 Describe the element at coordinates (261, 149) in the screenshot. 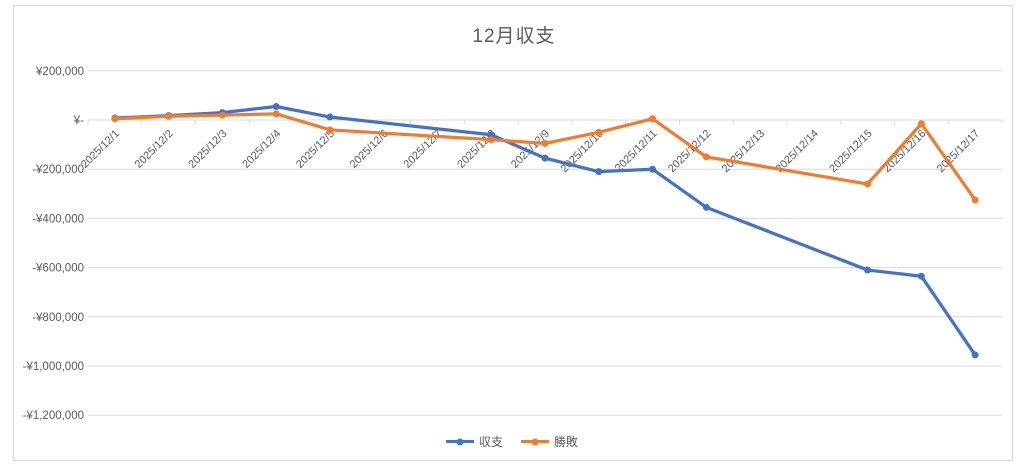

I see `x-axis-label: 2025/12/4` at that location.